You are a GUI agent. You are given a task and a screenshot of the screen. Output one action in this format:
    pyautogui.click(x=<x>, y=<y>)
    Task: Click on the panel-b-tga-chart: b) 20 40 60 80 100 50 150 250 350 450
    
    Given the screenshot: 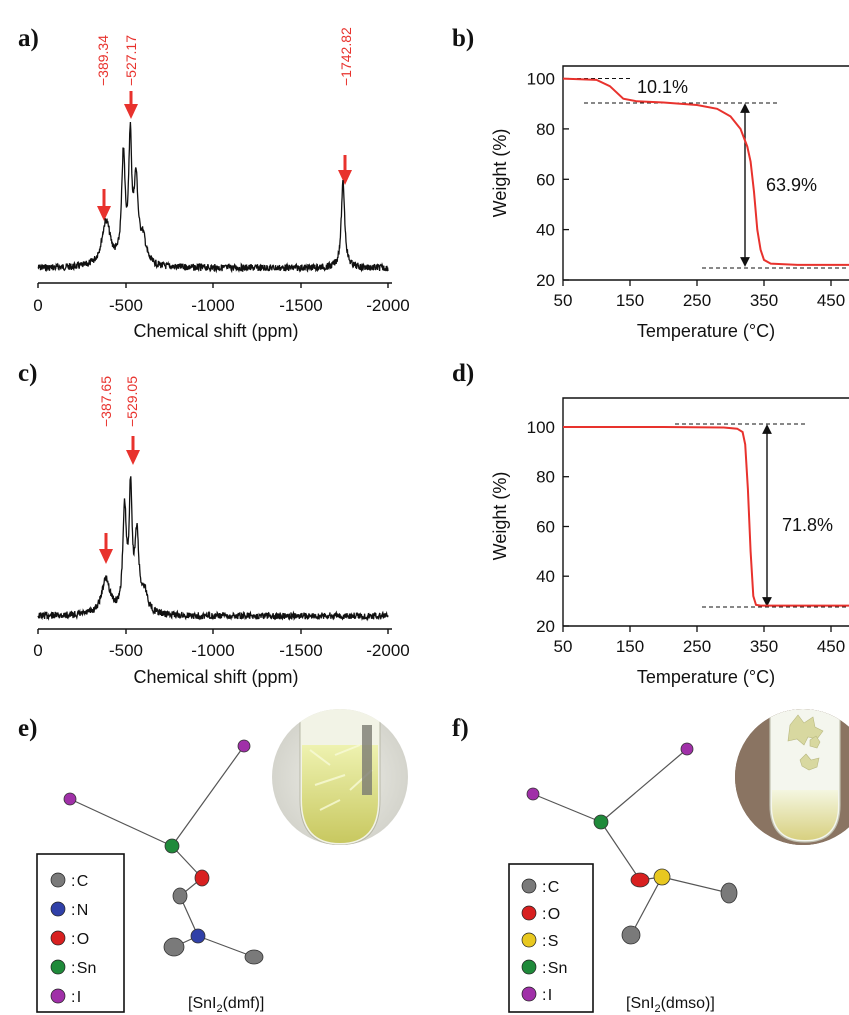 What is the action you would take?
    pyautogui.click(x=650, y=183)
    